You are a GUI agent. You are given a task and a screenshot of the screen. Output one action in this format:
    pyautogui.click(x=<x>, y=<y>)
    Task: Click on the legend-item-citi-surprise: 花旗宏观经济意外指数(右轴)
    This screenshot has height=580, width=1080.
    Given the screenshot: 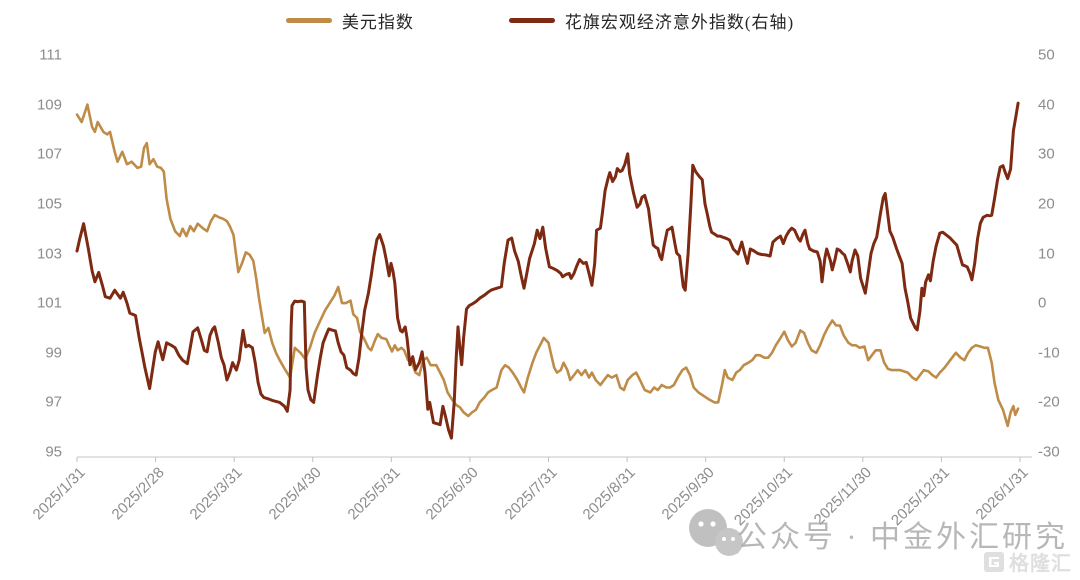 What is the action you would take?
    pyautogui.click(x=651, y=20)
    